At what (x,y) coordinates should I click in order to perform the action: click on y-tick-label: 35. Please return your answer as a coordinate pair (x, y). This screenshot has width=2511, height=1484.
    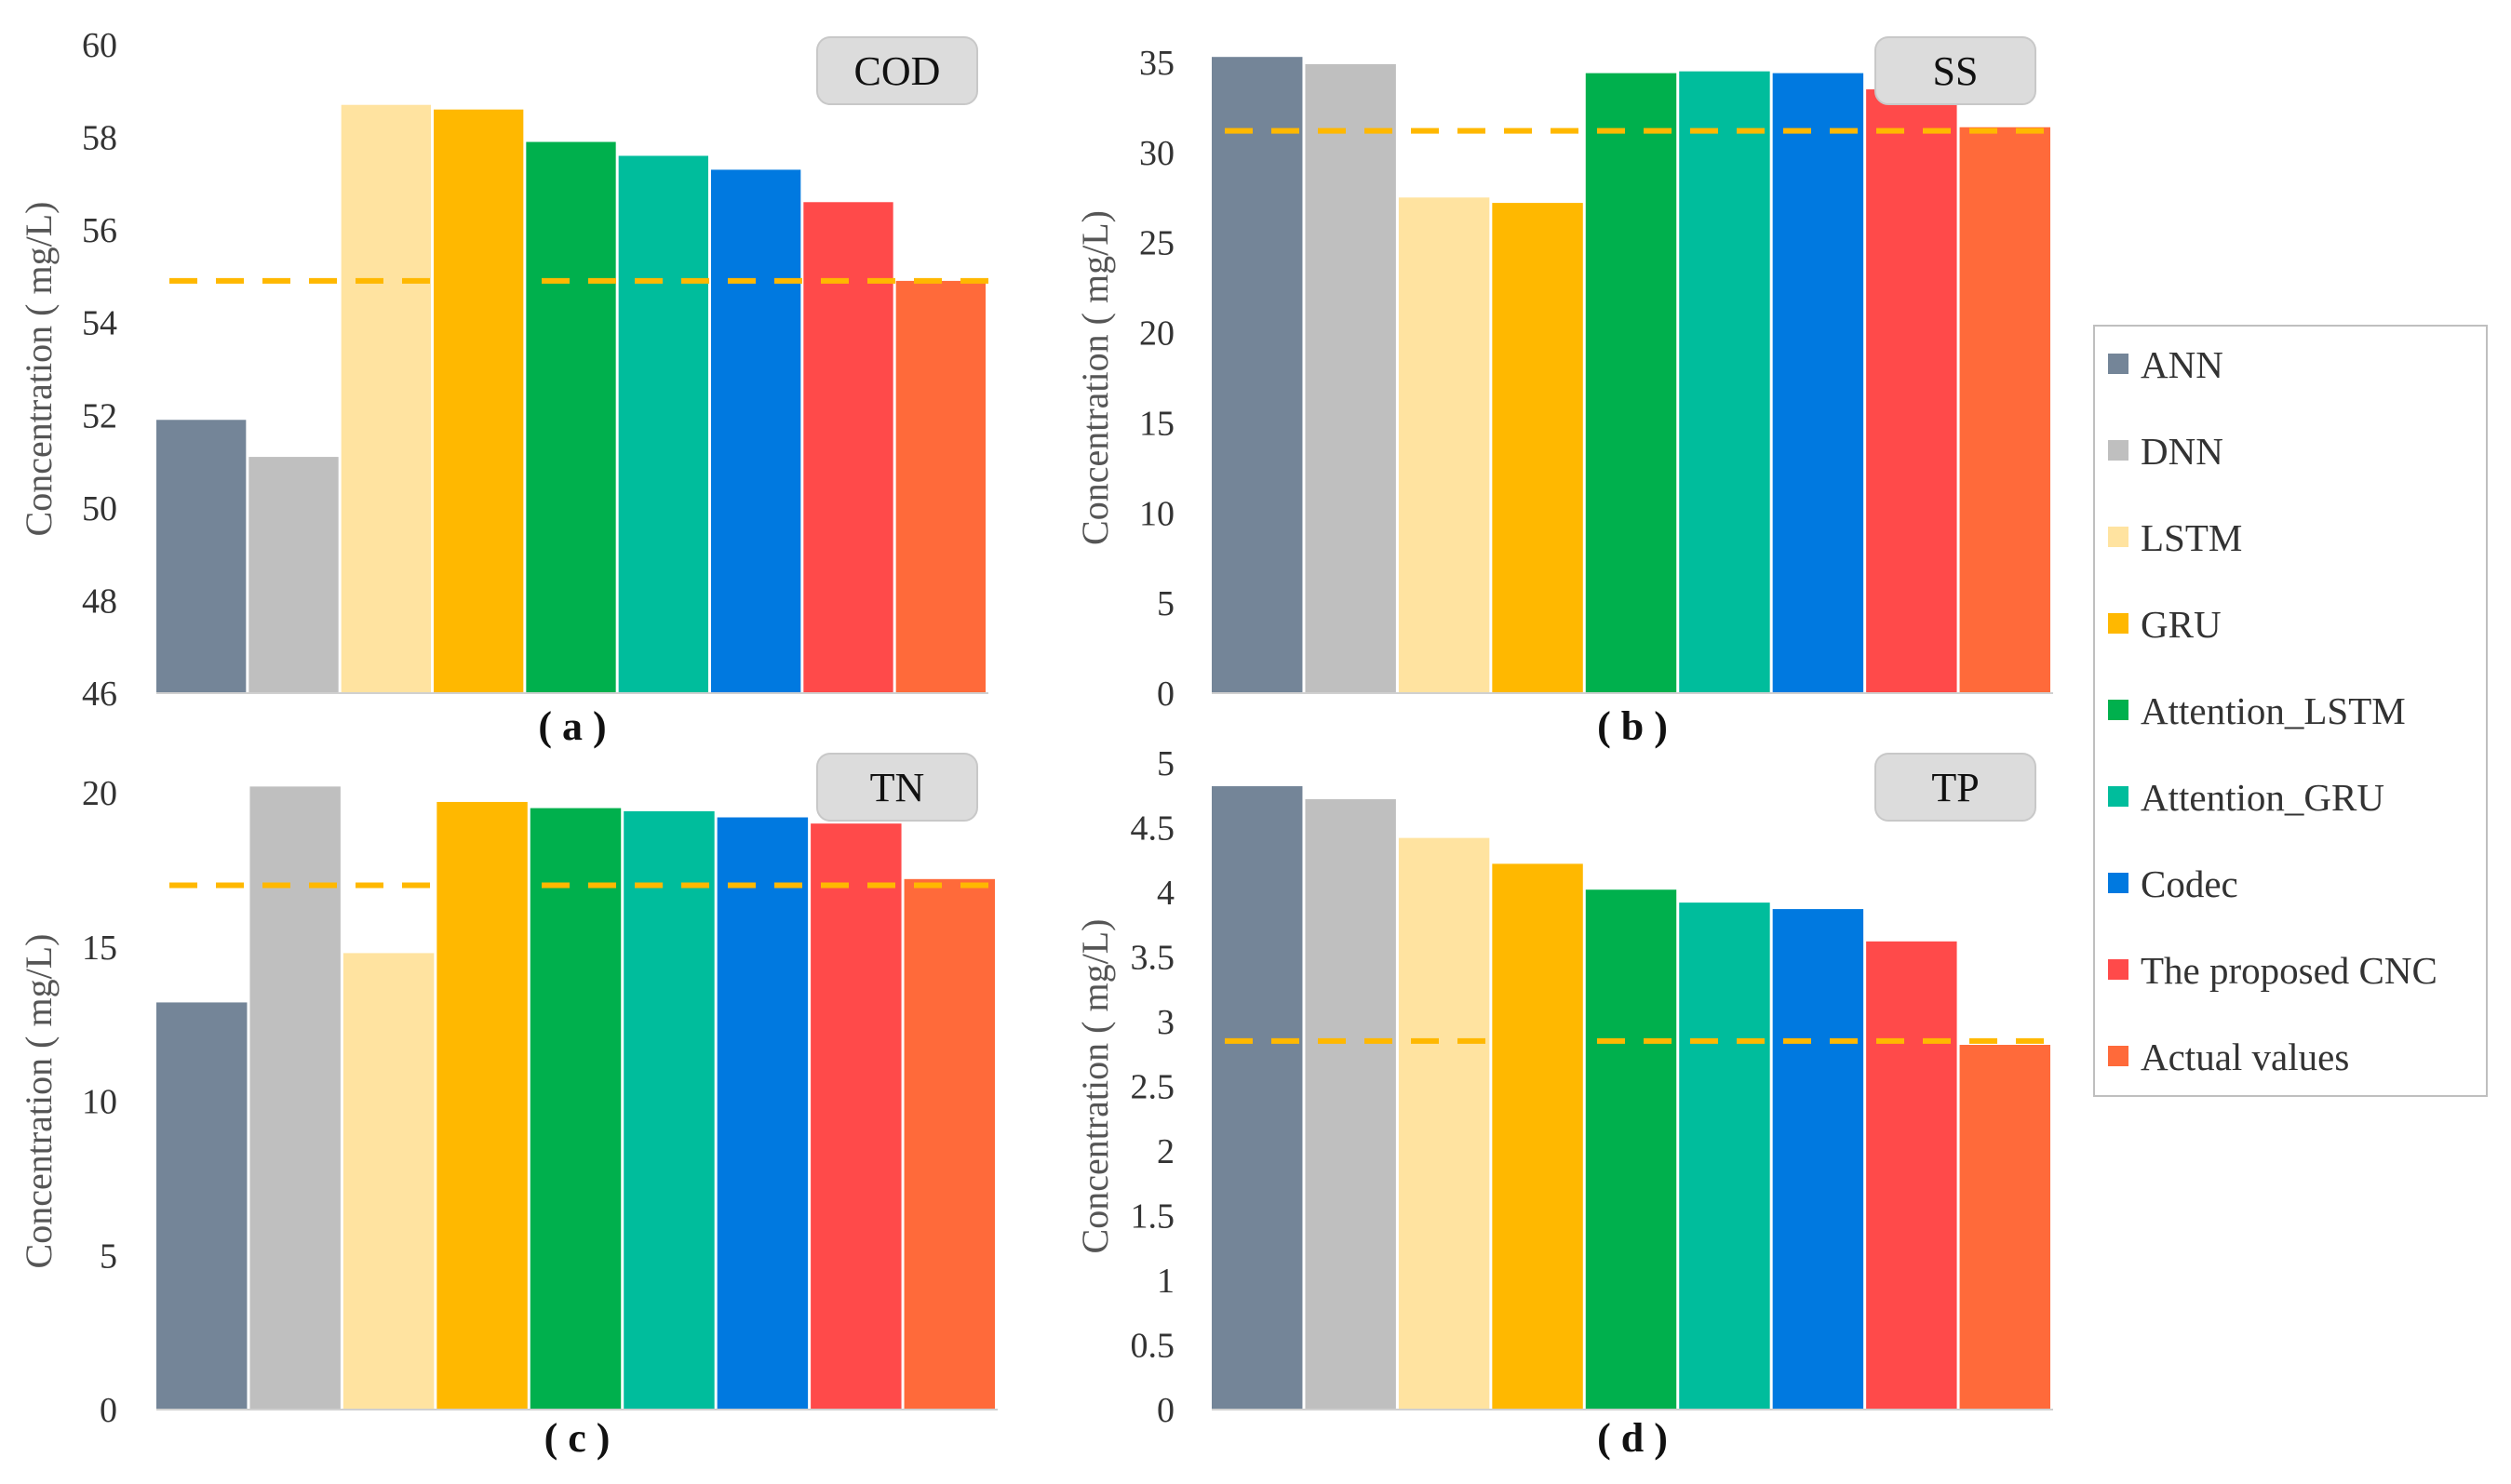
    Looking at the image, I should click on (1157, 63).